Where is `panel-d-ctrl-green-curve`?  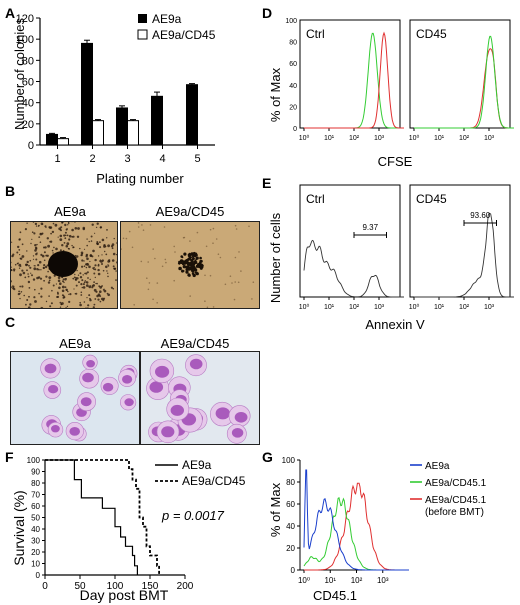
panel-d-ctrl-green-curve is located at coordinates (354, 80).